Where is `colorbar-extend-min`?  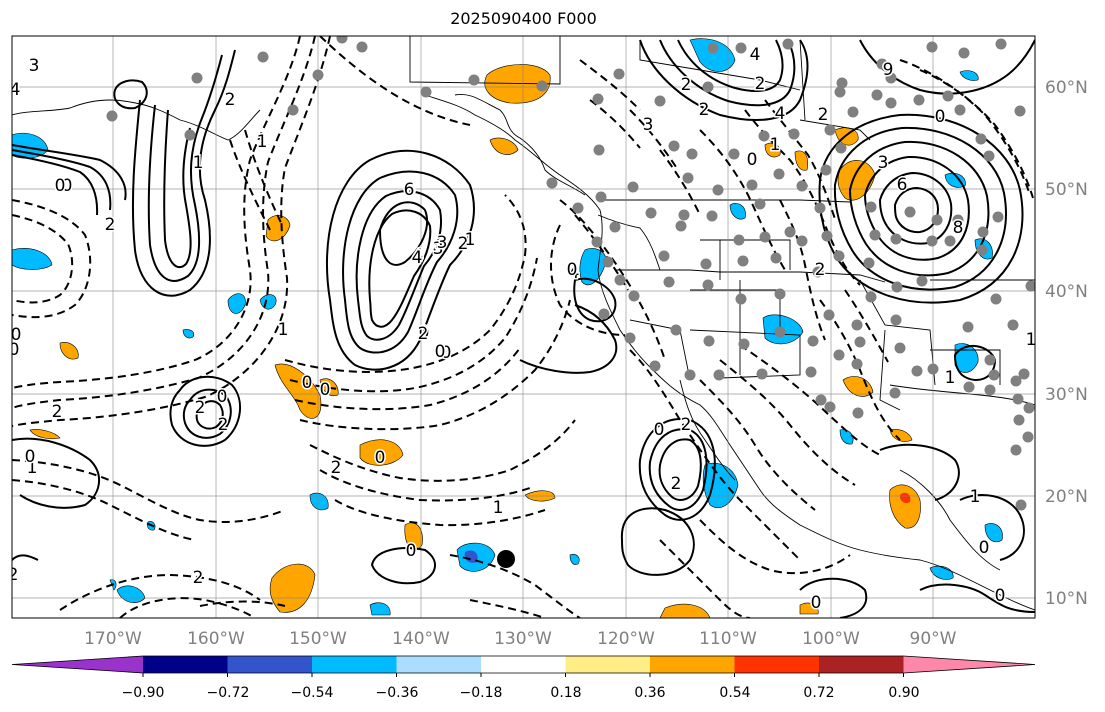 colorbar-extend-min is located at coordinates (77, 664).